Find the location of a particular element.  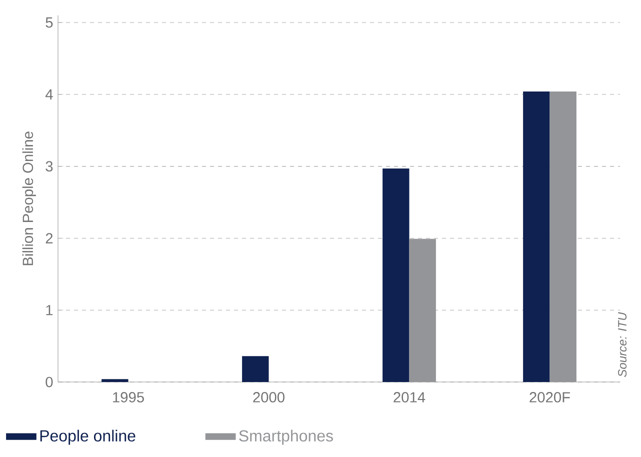

x-tick-label: 1995 is located at coordinates (128, 397).